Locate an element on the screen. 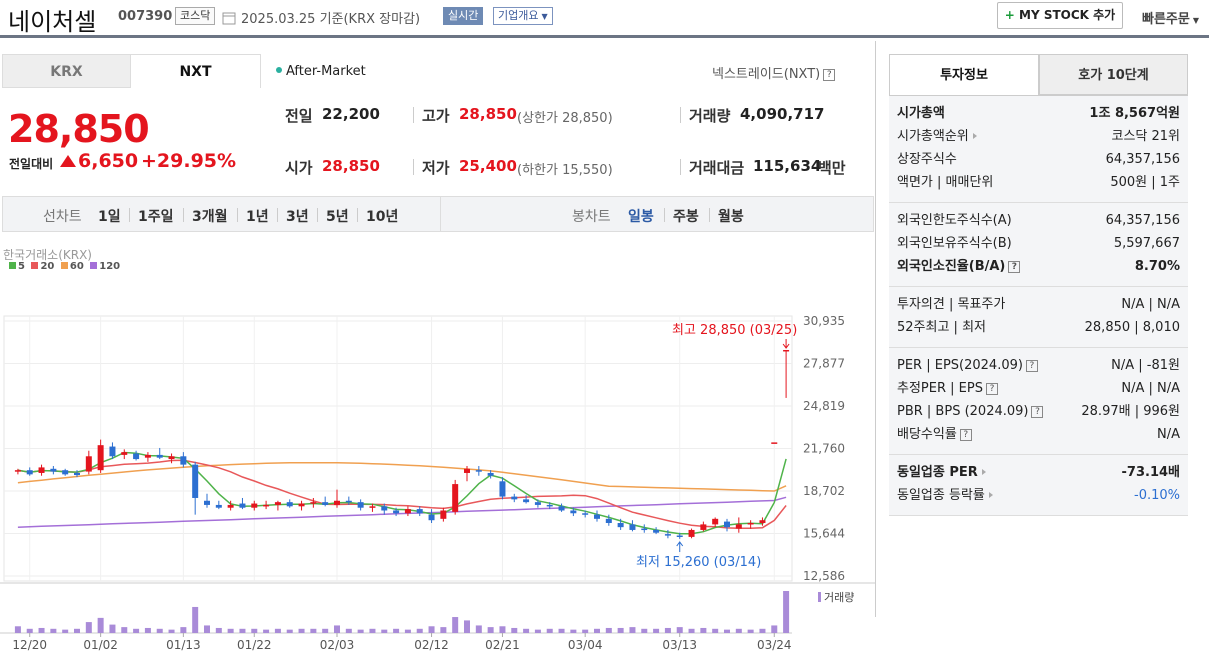 The image size is (1209, 652). info-key-text: 외국인소진율(B/A) is located at coordinates (951, 266).